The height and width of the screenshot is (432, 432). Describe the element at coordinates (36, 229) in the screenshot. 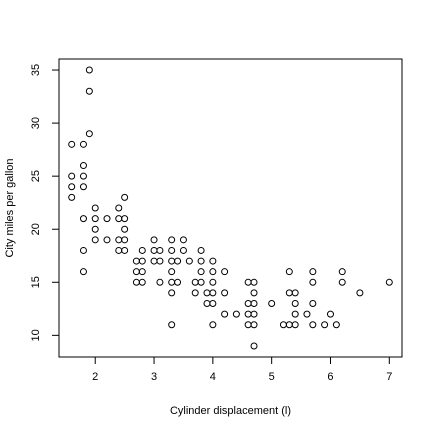

I see `y-tick-label: 20` at that location.